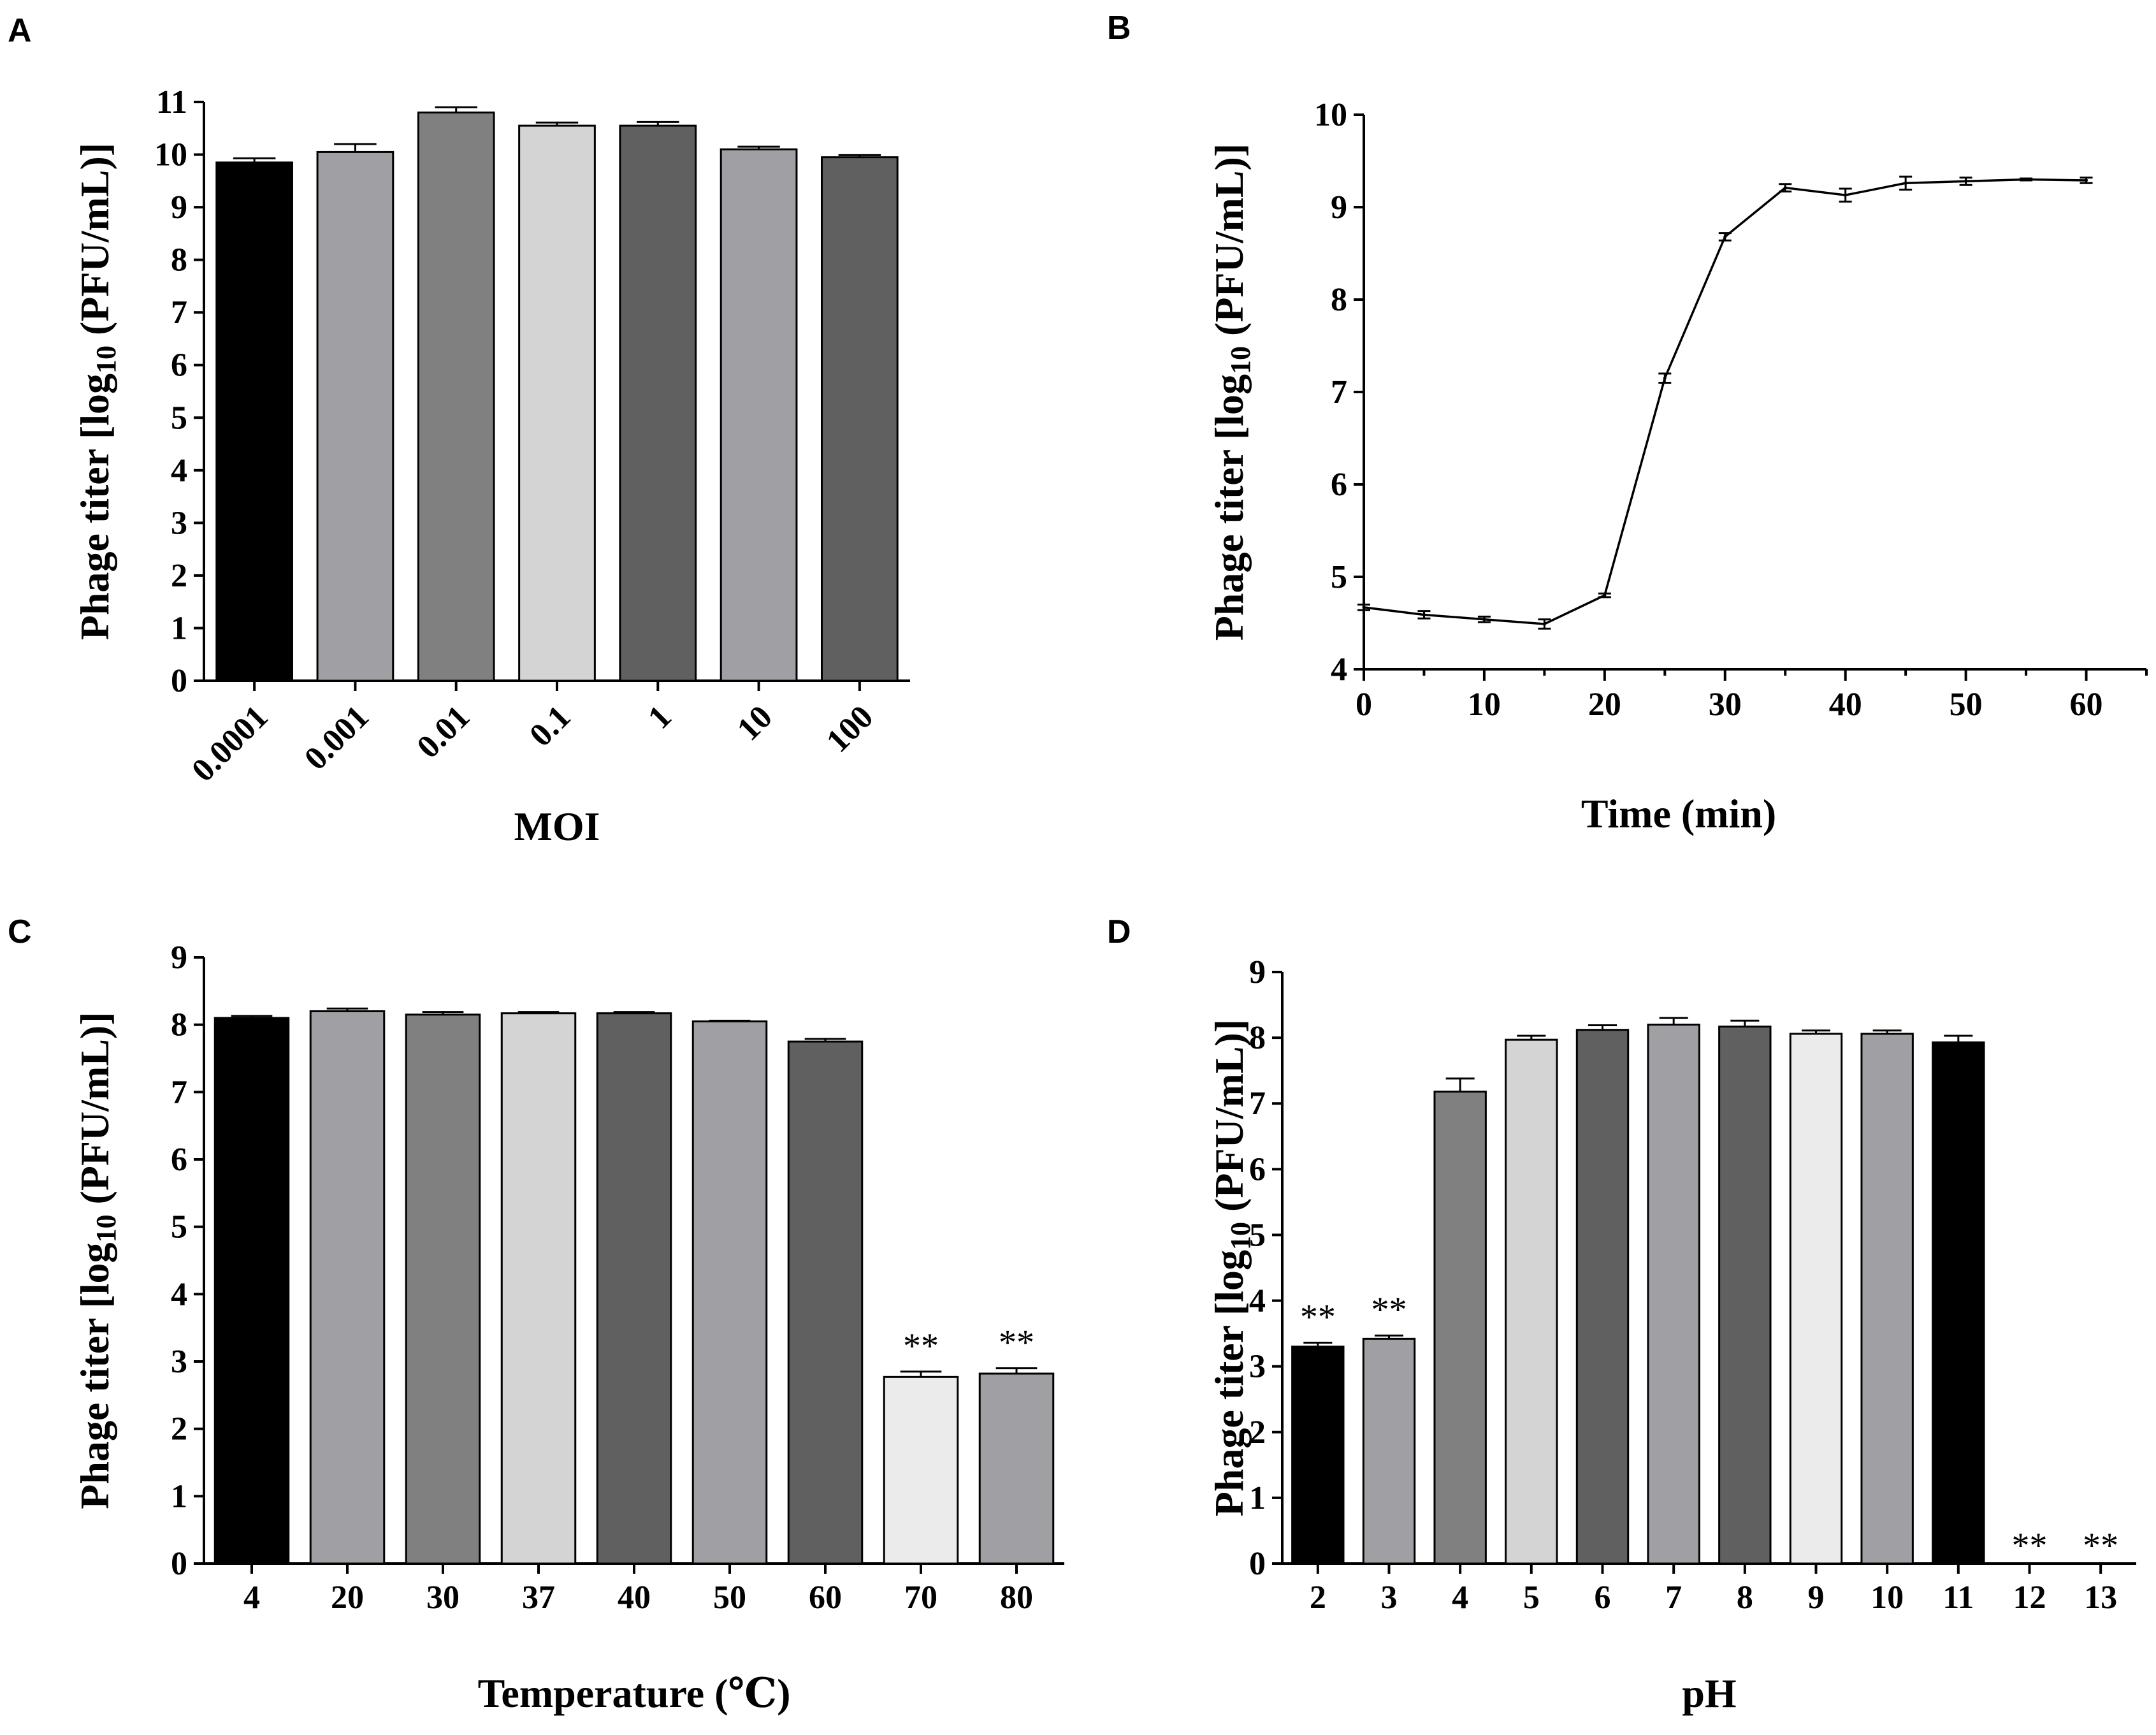  I want to click on x-tick-label: 7, so click(1674, 1597).